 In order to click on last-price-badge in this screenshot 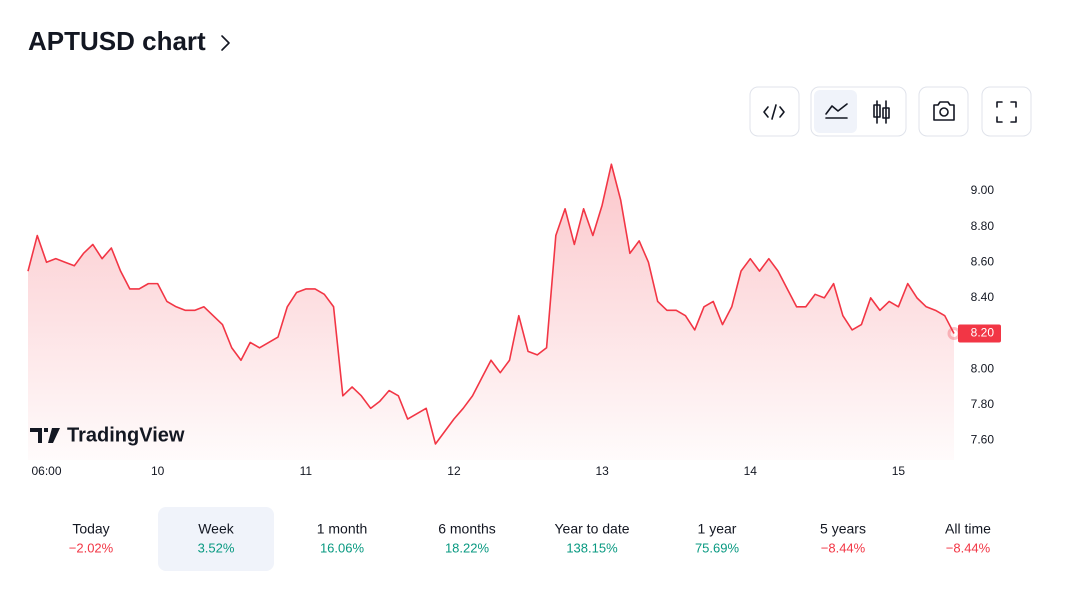, I will do `click(979, 333)`.